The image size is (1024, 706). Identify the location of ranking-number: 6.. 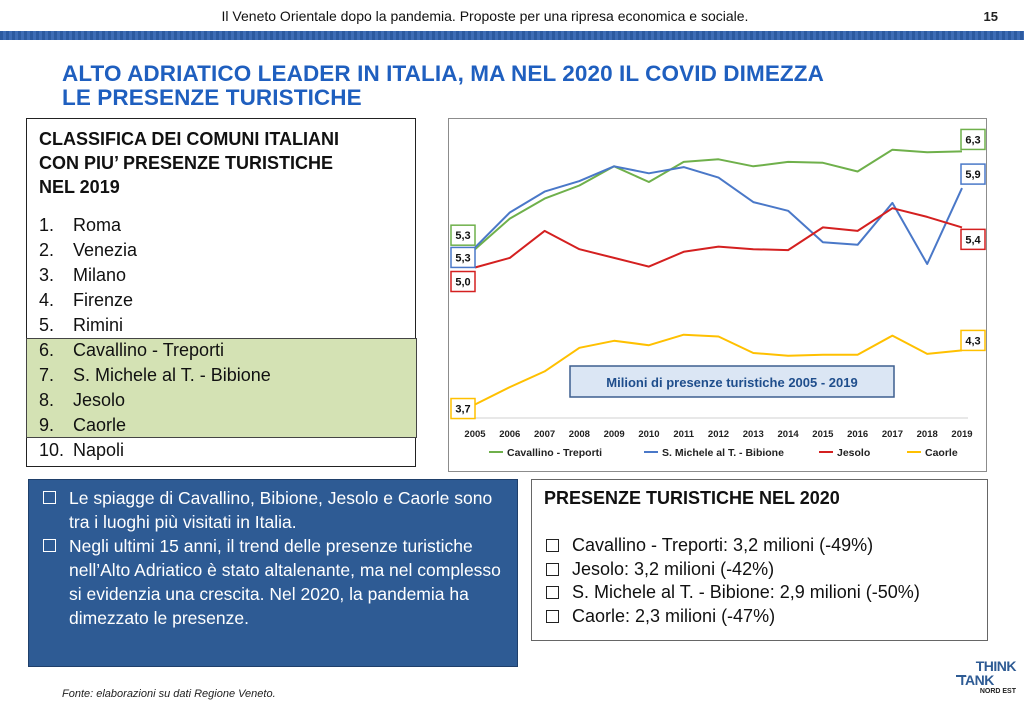
(47, 350).